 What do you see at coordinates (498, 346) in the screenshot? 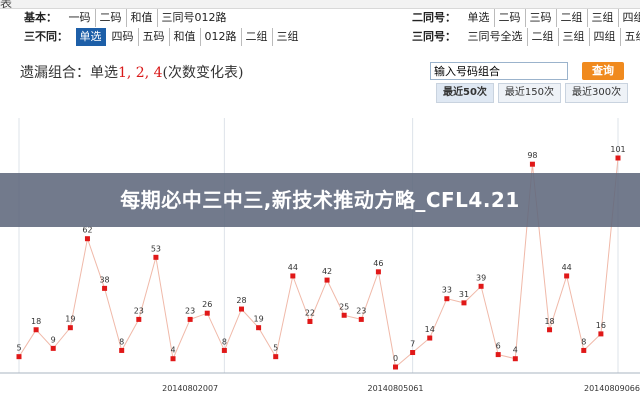
I see `data-label: 6` at bounding box center [498, 346].